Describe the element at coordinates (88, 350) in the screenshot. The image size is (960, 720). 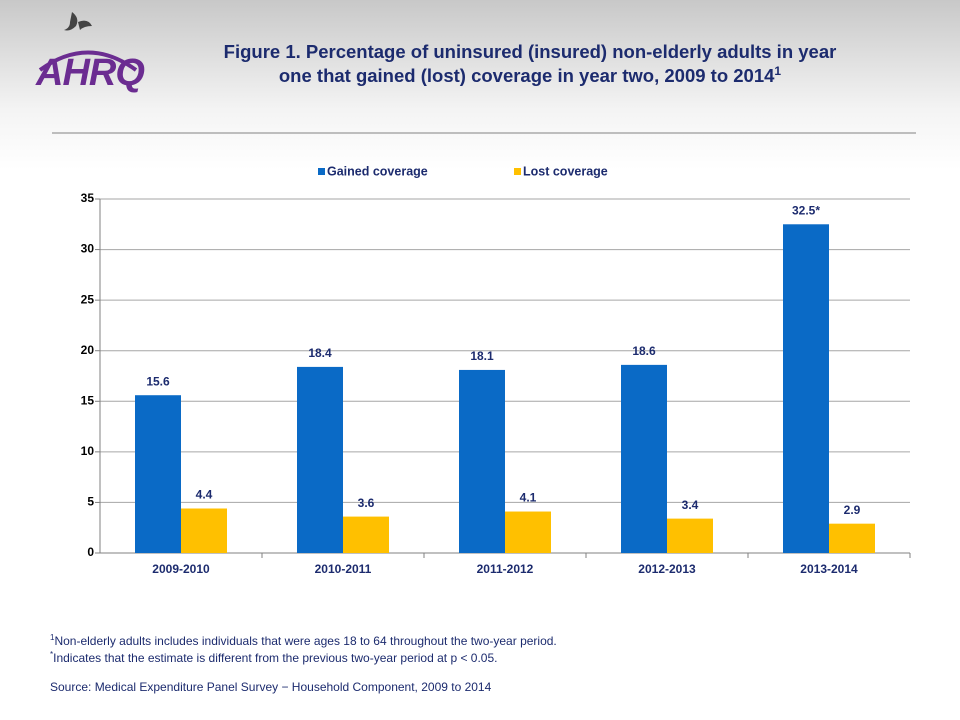
I see `y-tick-label: 20` at that location.